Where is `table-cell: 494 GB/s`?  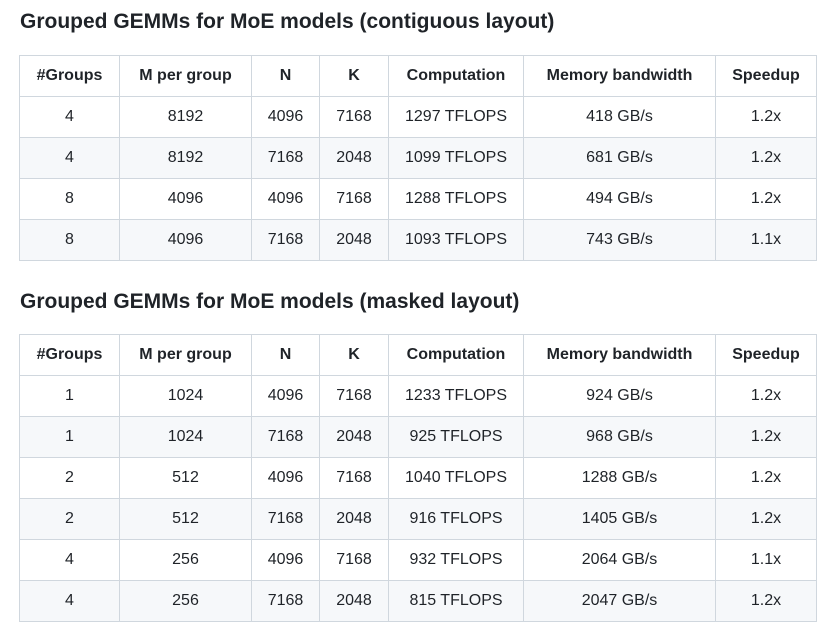 table-cell: 494 GB/s is located at coordinates (619, 199).